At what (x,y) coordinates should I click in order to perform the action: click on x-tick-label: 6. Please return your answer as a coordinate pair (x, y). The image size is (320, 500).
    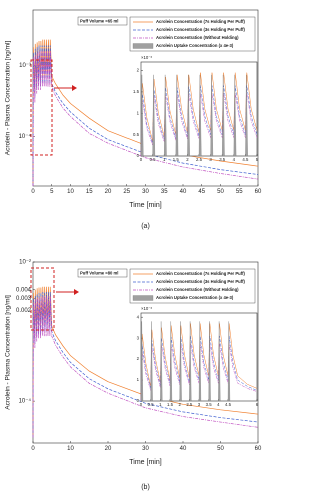
    Looking at the image, I should click on (257, 404).